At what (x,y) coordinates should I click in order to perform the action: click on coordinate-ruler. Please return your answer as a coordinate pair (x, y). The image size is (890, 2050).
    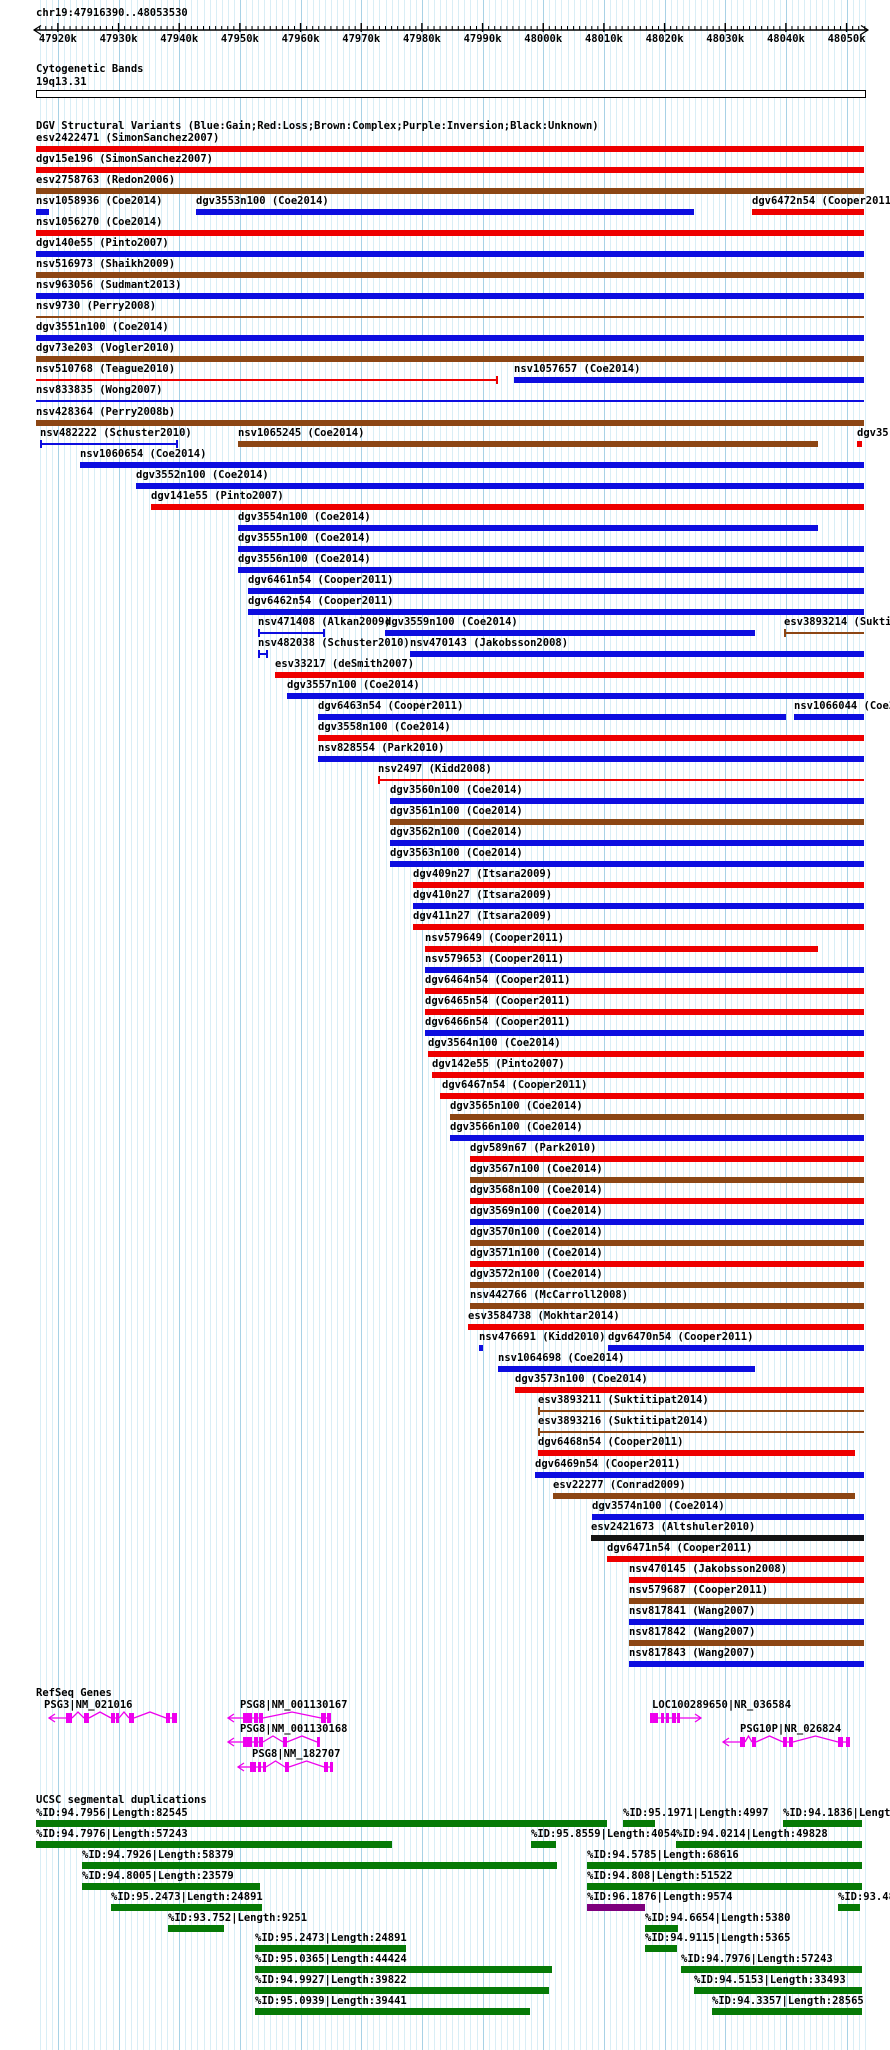
    Looking at the image, I should click on (445, 23).